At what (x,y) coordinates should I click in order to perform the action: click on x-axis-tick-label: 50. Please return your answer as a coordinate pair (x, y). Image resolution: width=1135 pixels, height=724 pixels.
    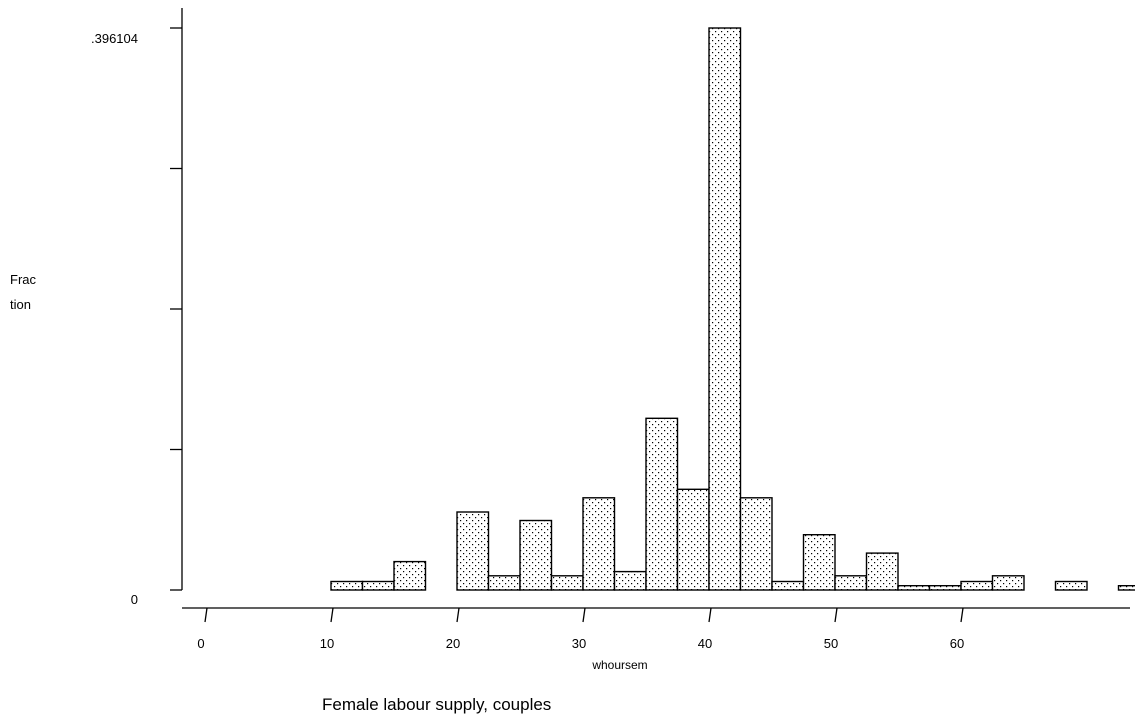
    Looking at the image, I should click on (831, 643).